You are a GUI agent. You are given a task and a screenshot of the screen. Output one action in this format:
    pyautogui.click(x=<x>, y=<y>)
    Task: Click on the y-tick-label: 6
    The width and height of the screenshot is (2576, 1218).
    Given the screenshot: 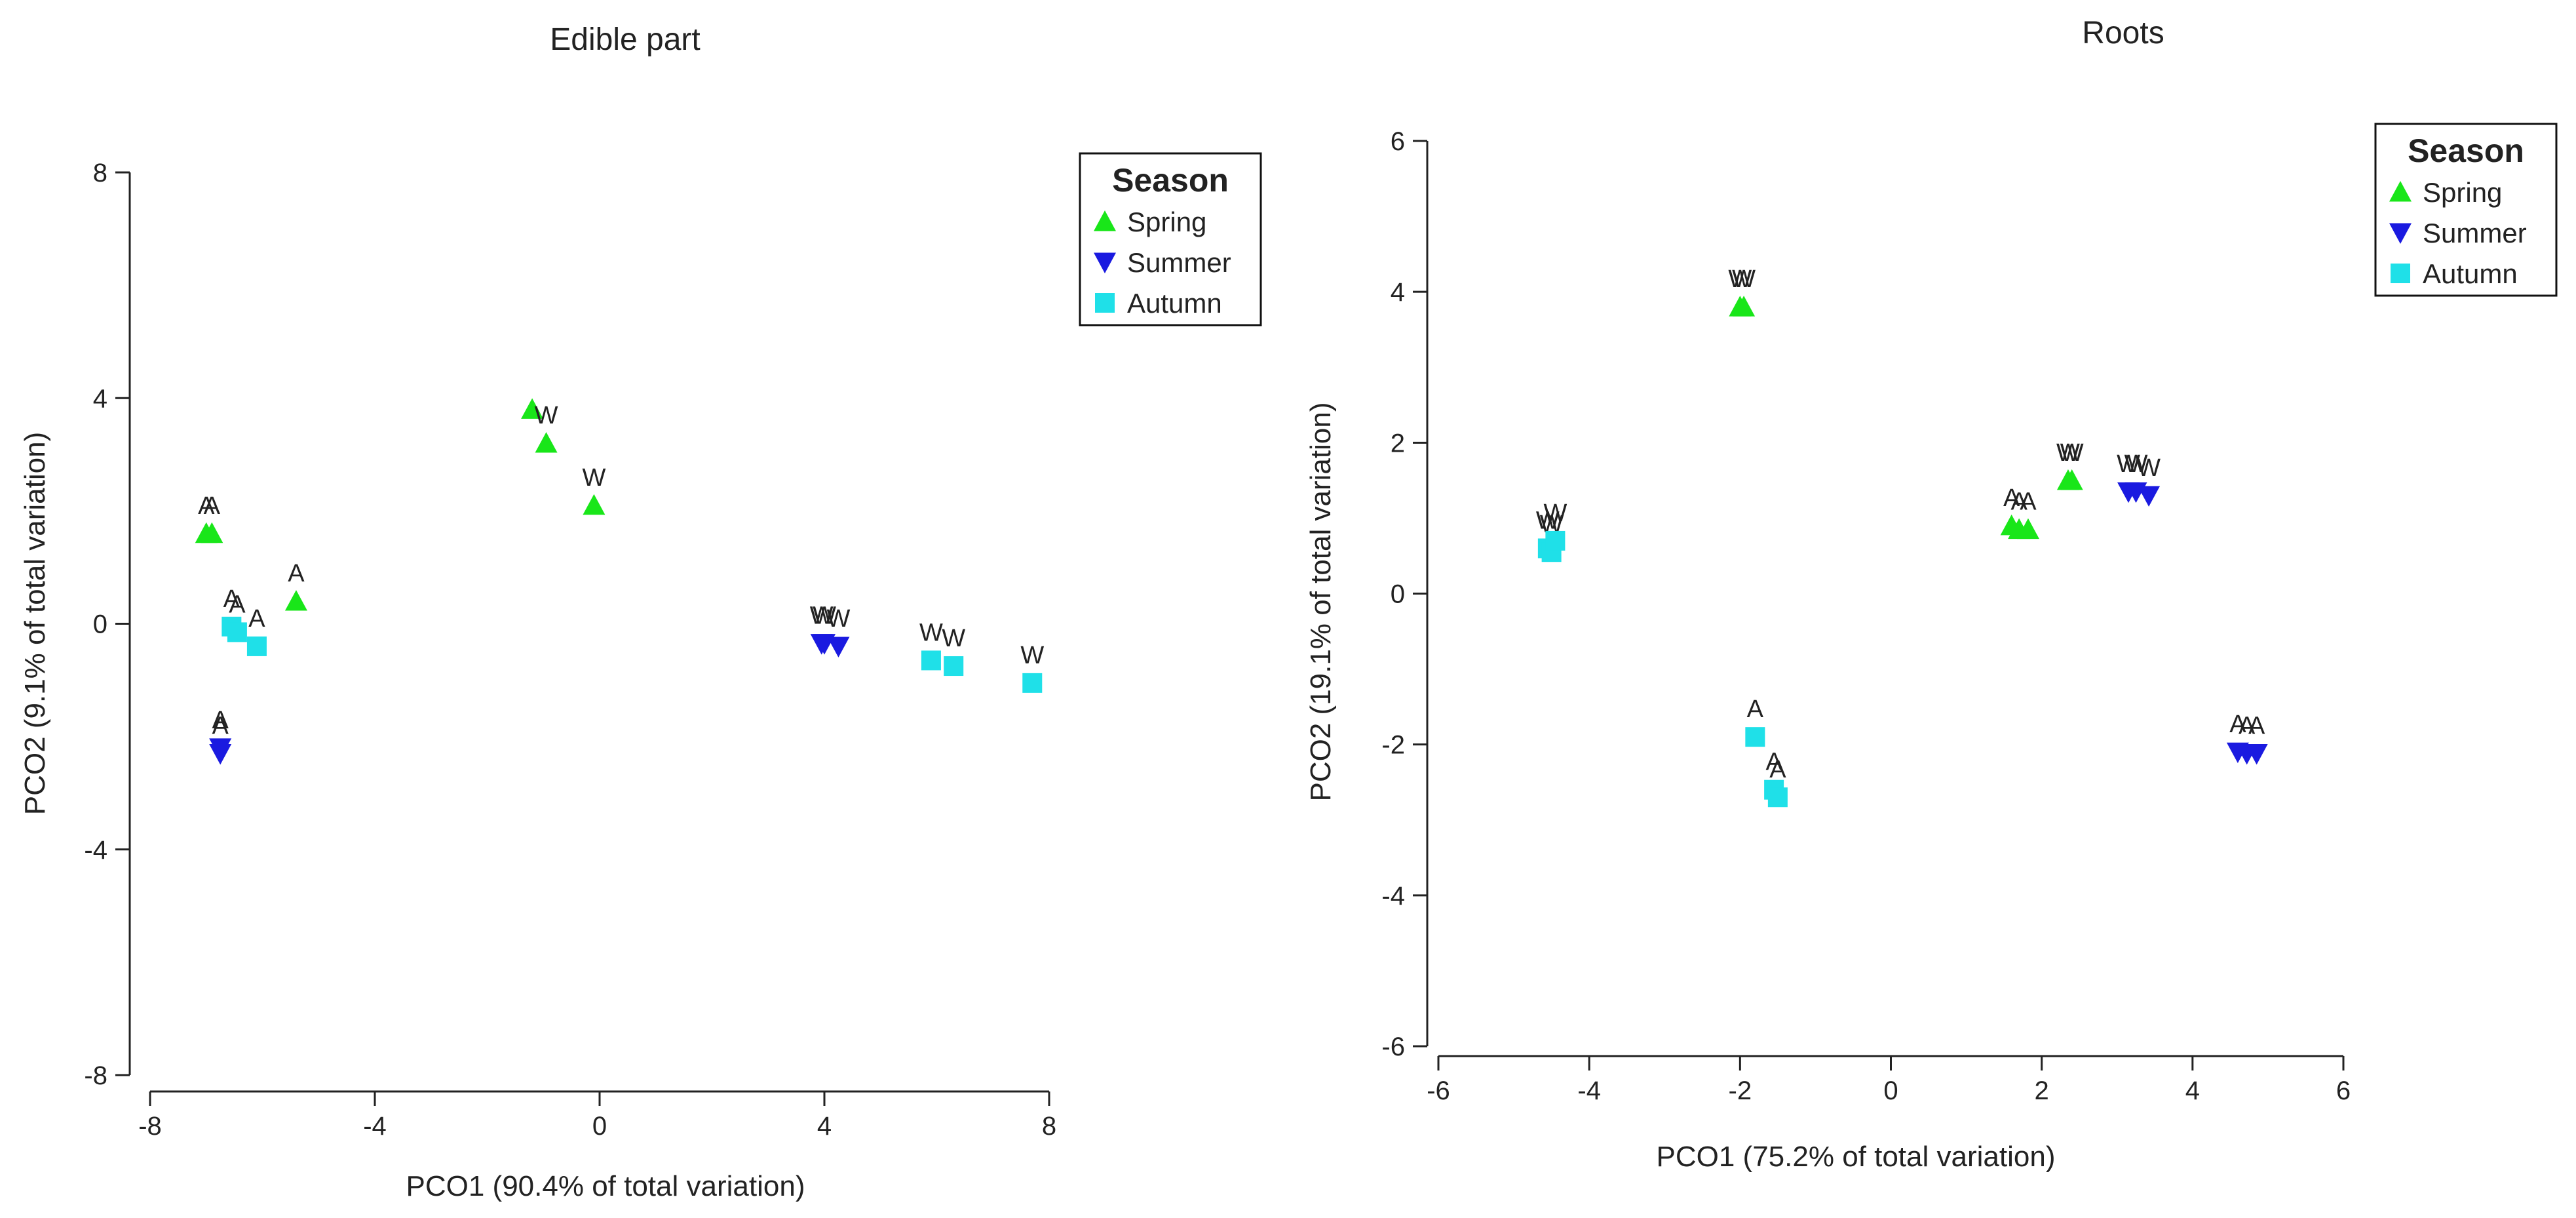 What is the action you would take?
    pyautogui.click(x=1398, y=141)
    